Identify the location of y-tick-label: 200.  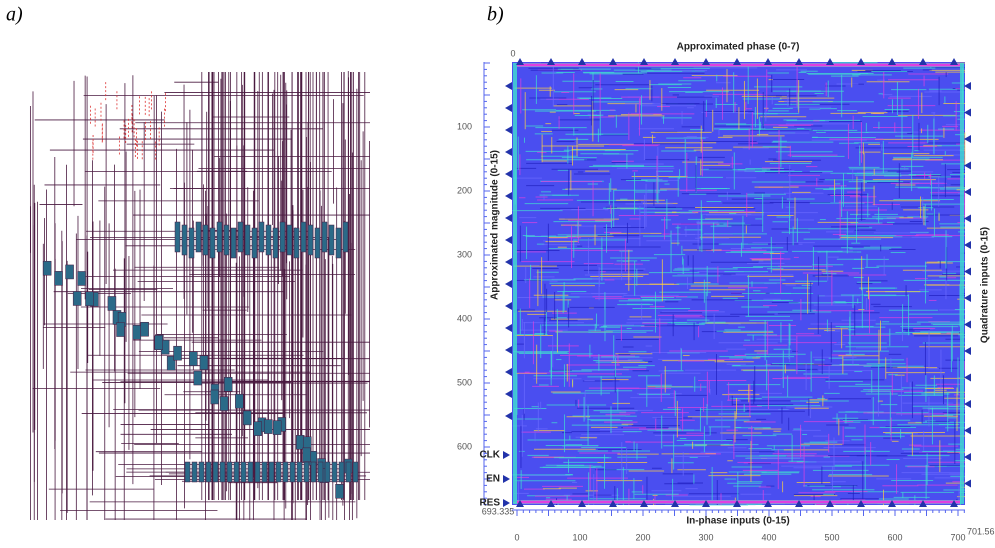
(464, 190).